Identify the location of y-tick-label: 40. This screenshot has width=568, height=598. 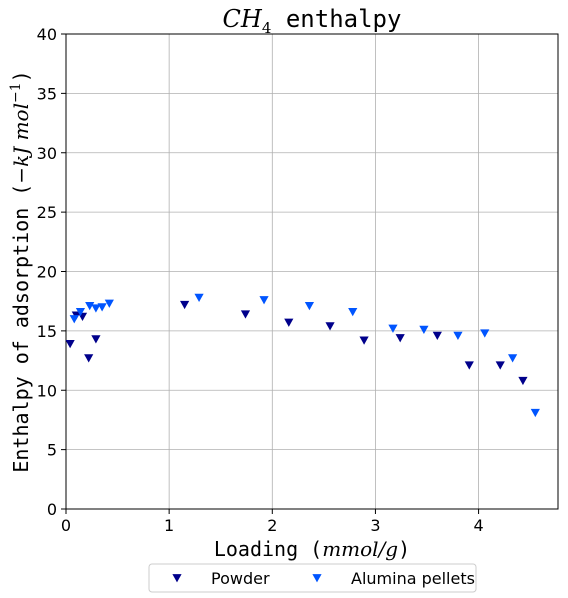
(47, 34).